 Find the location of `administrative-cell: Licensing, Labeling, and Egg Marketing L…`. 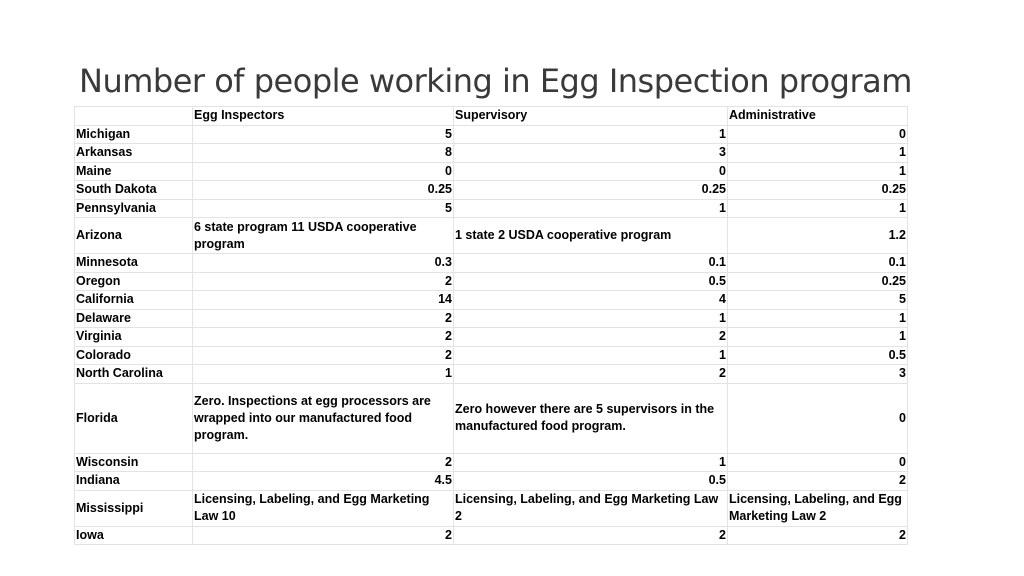

administrative-cell: Licensing, Labeling, and Egg Marketing L… is located at coordinates (817, 508).